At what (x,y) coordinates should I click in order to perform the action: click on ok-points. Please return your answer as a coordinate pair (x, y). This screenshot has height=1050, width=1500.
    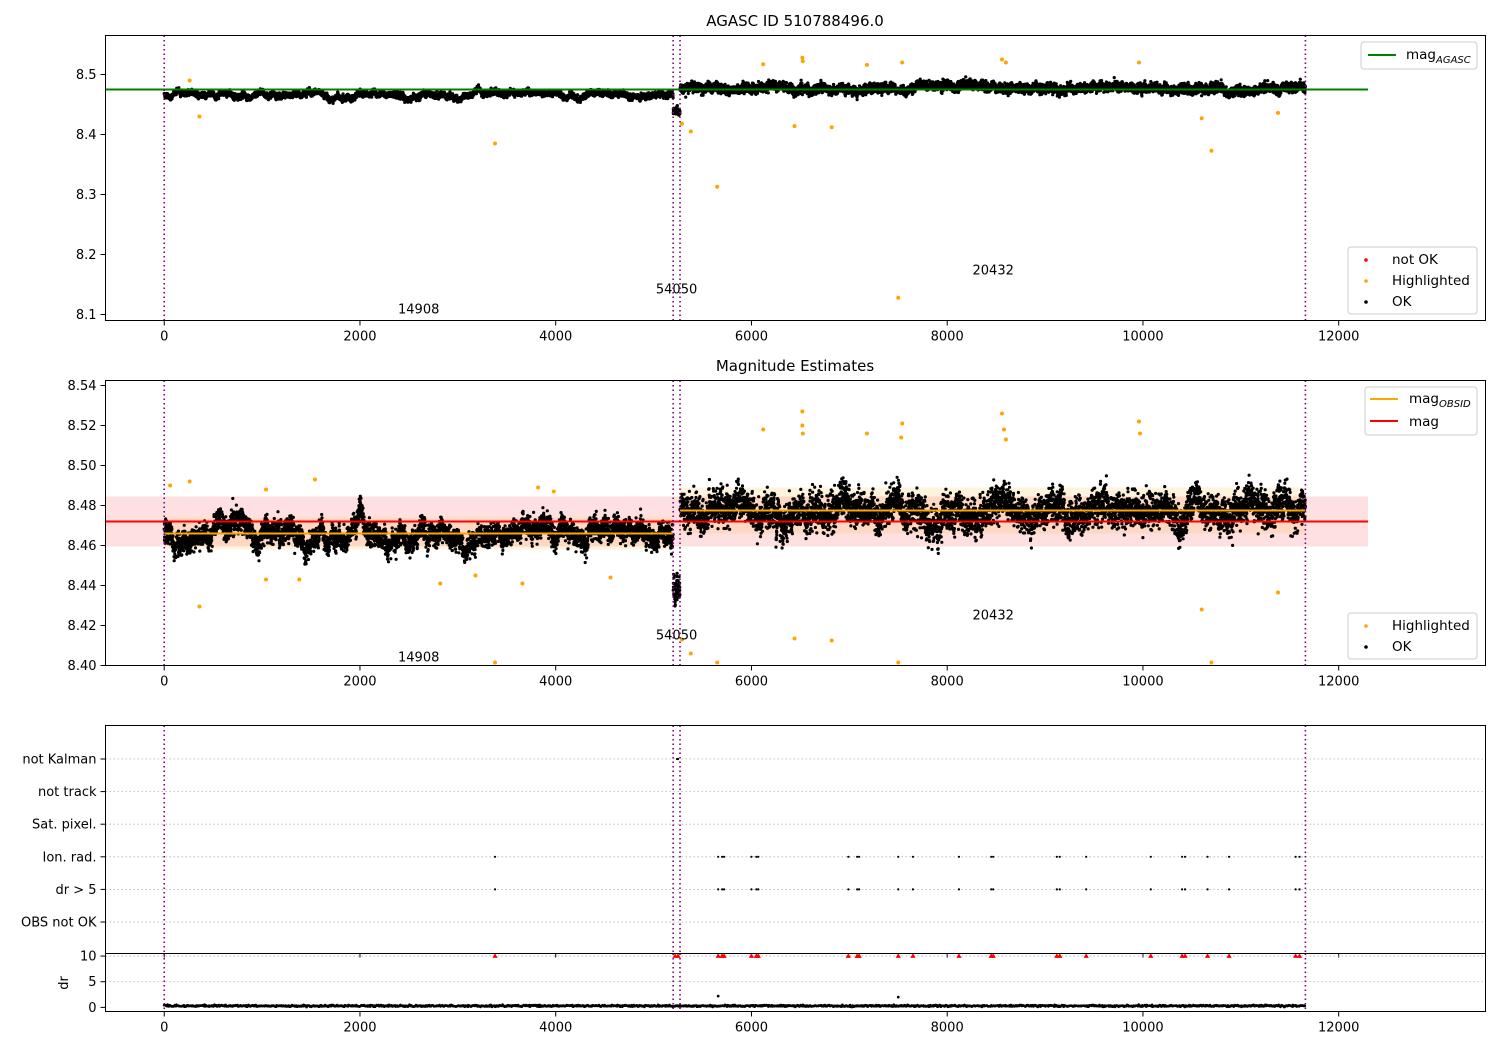
    Looking at the image, I should click on (734, 96).